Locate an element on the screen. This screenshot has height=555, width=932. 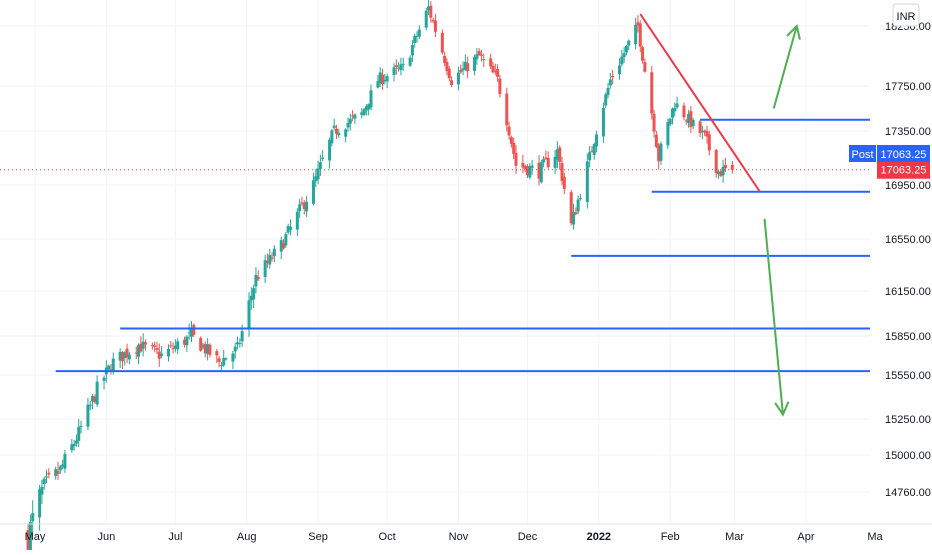
currency-badge: INR is located at coordinates (906, 15).